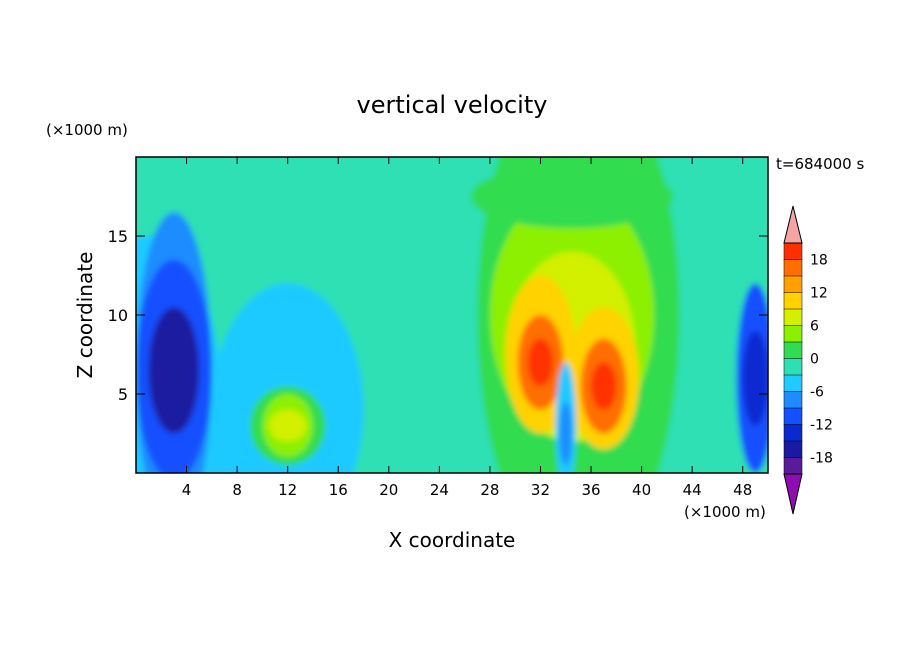 Image resolution: width=904 pixels, height=654 pixels. I want to click on x-unit-label: (×1000 m), so click(725, 512).